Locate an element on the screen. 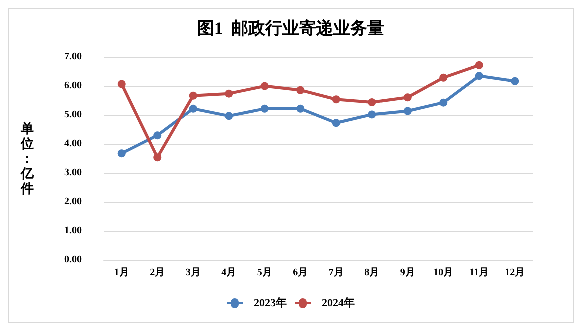 The height and width of the screenshot is (331, 582). y-axis-title: 单位：亿件 is located at coordinates (27, 158).